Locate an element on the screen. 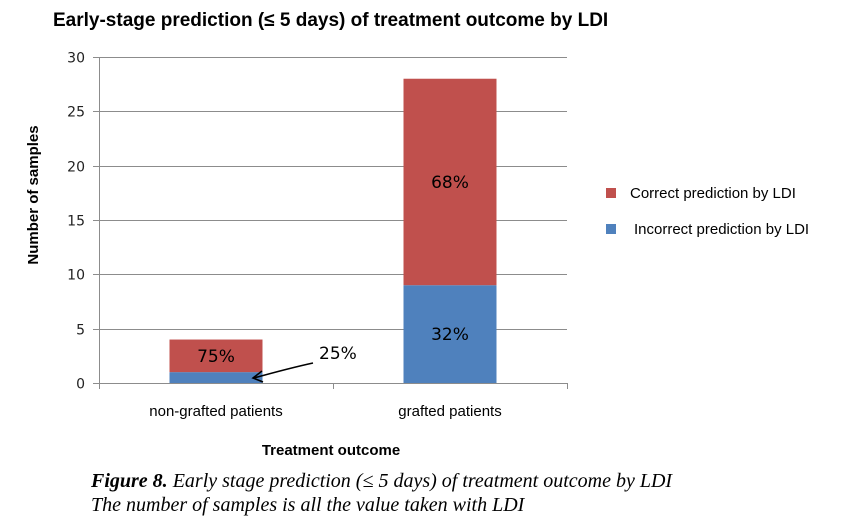 The image size is (857, 522). legend-label-0: Correct prediction by LDI is located at coordinates (713, 193).